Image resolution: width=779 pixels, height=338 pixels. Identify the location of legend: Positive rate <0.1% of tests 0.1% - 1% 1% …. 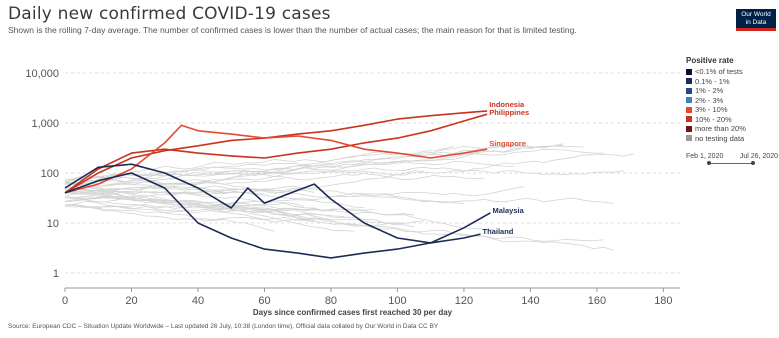
(732, 99).